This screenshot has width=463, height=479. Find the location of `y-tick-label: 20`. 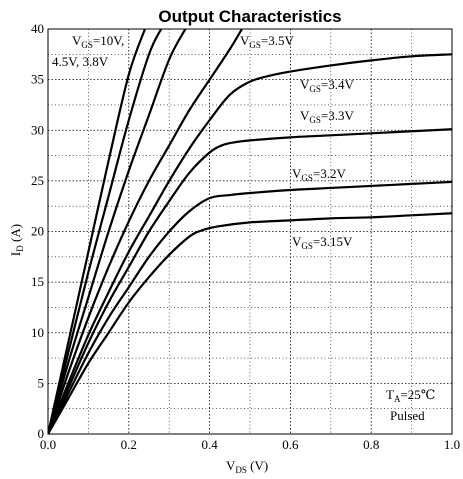

y-tick-label: 20 is located at coordinates (37, 231).